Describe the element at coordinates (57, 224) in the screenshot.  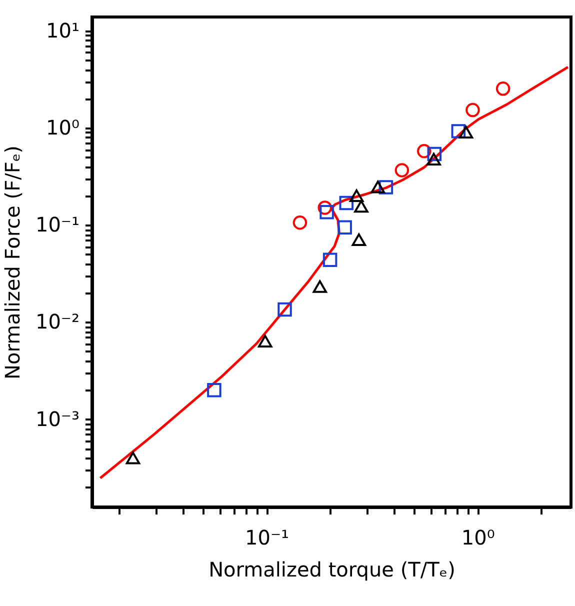
I see `y-tick-label: 10⁻¹` at that location.